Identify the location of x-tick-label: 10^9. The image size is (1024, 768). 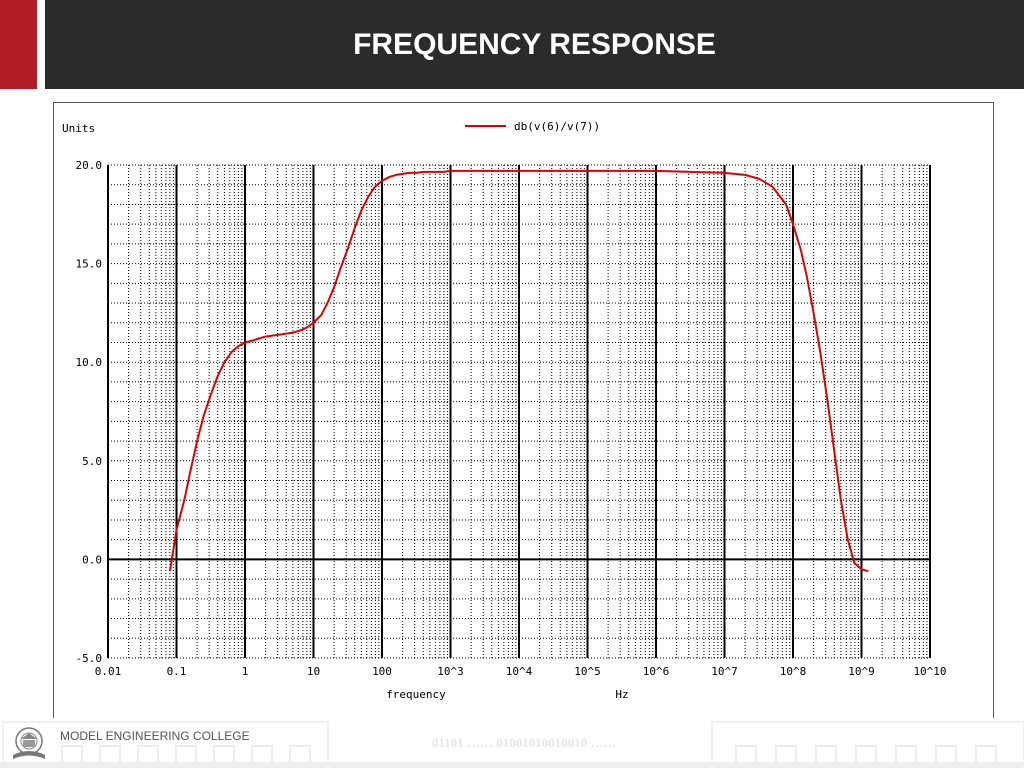
(861, 671).